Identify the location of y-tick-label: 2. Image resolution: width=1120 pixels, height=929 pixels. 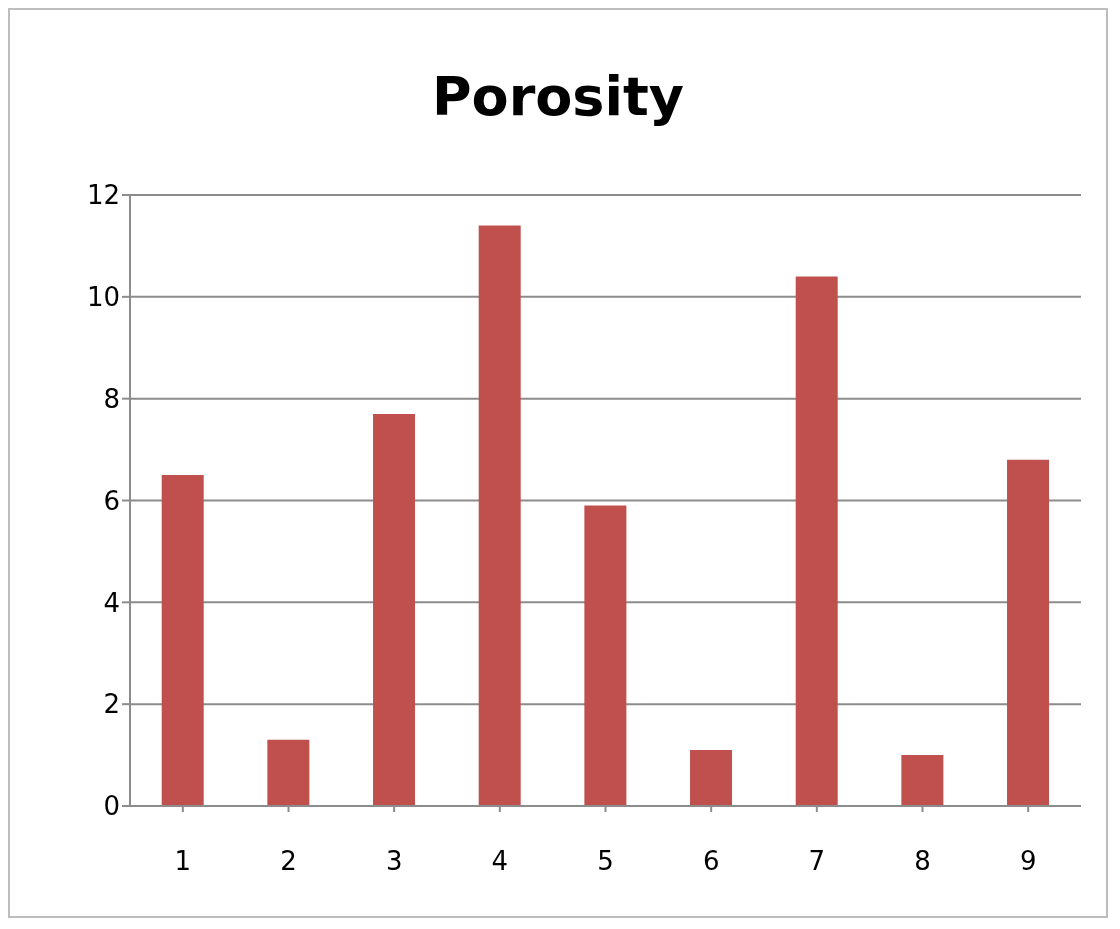
(111, 704).